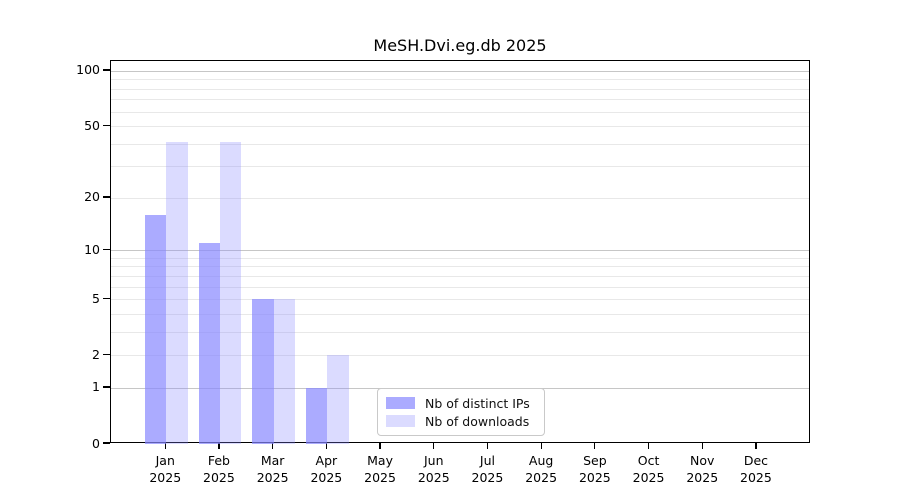  Describe the element at coordinates (284, 371) in the screenshot. I see `bar-downloads-mar` at that location.